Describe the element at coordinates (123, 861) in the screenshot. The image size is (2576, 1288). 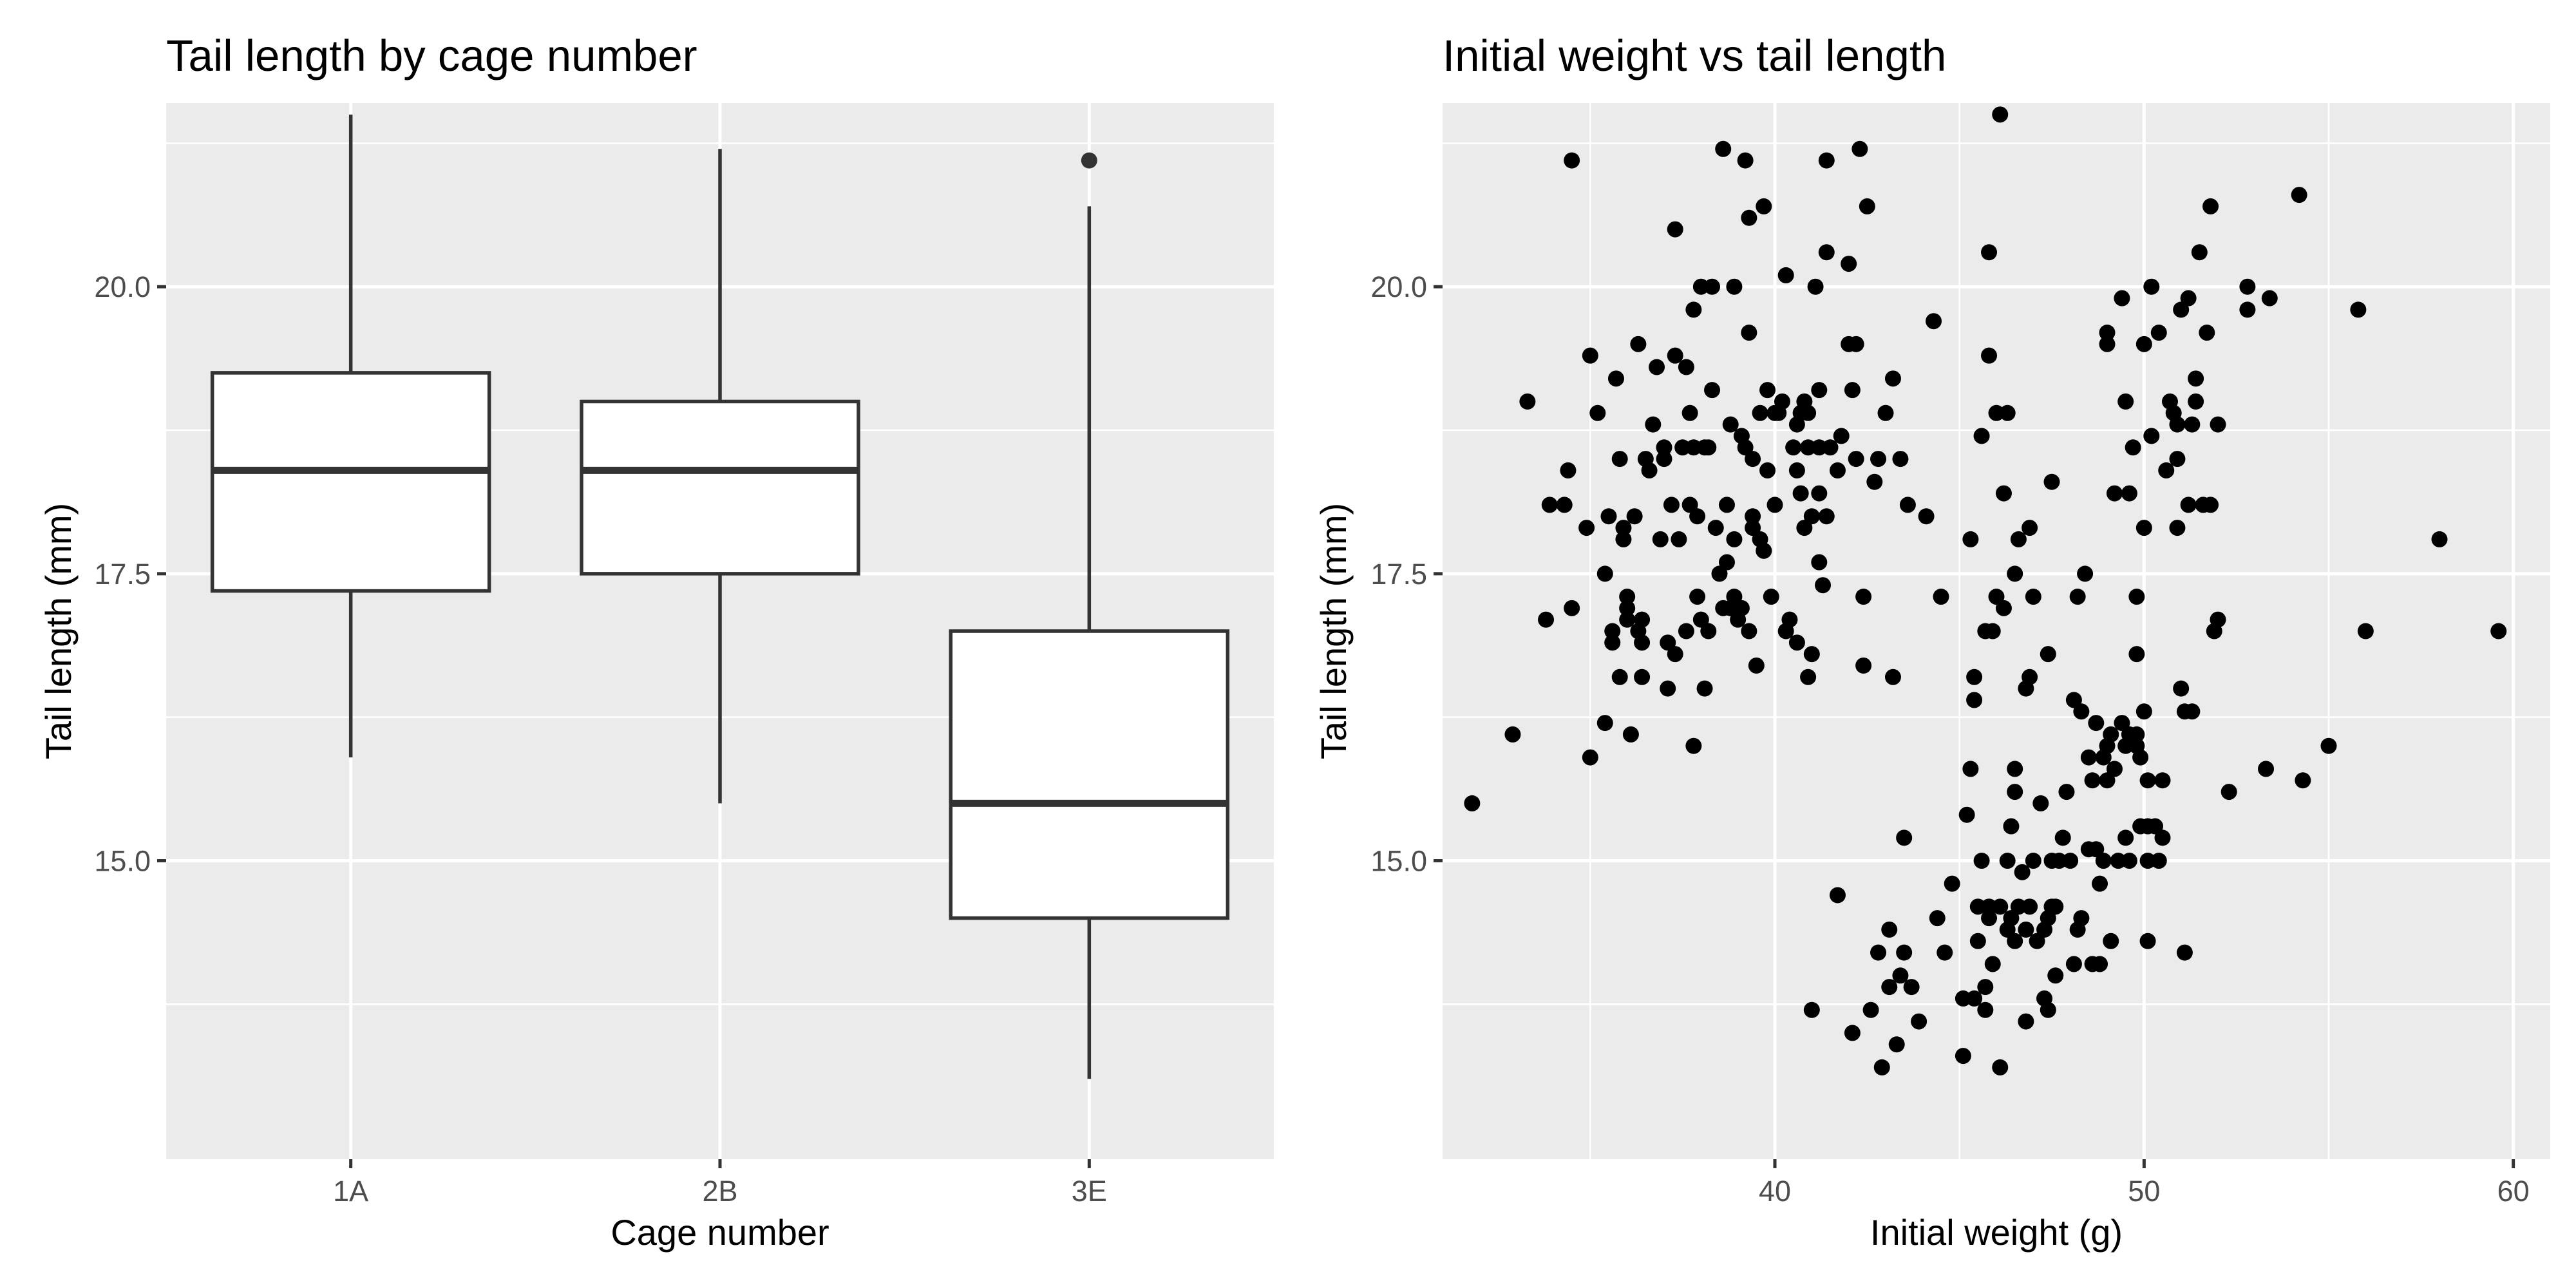
I see `boxplot-y-tick-label: 15.0` at that location.